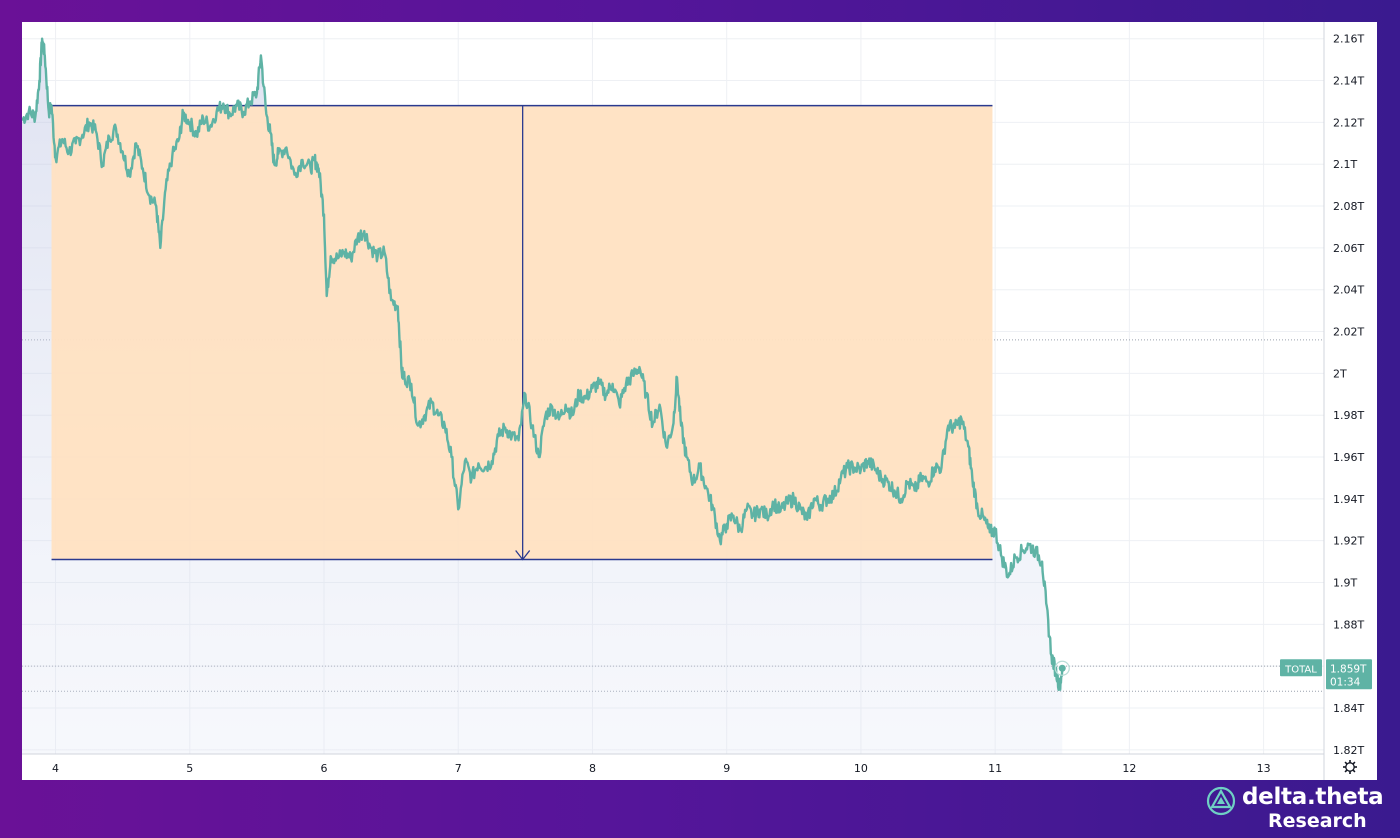  I want to click on x-tick-label: 12, so click(1129, 768).